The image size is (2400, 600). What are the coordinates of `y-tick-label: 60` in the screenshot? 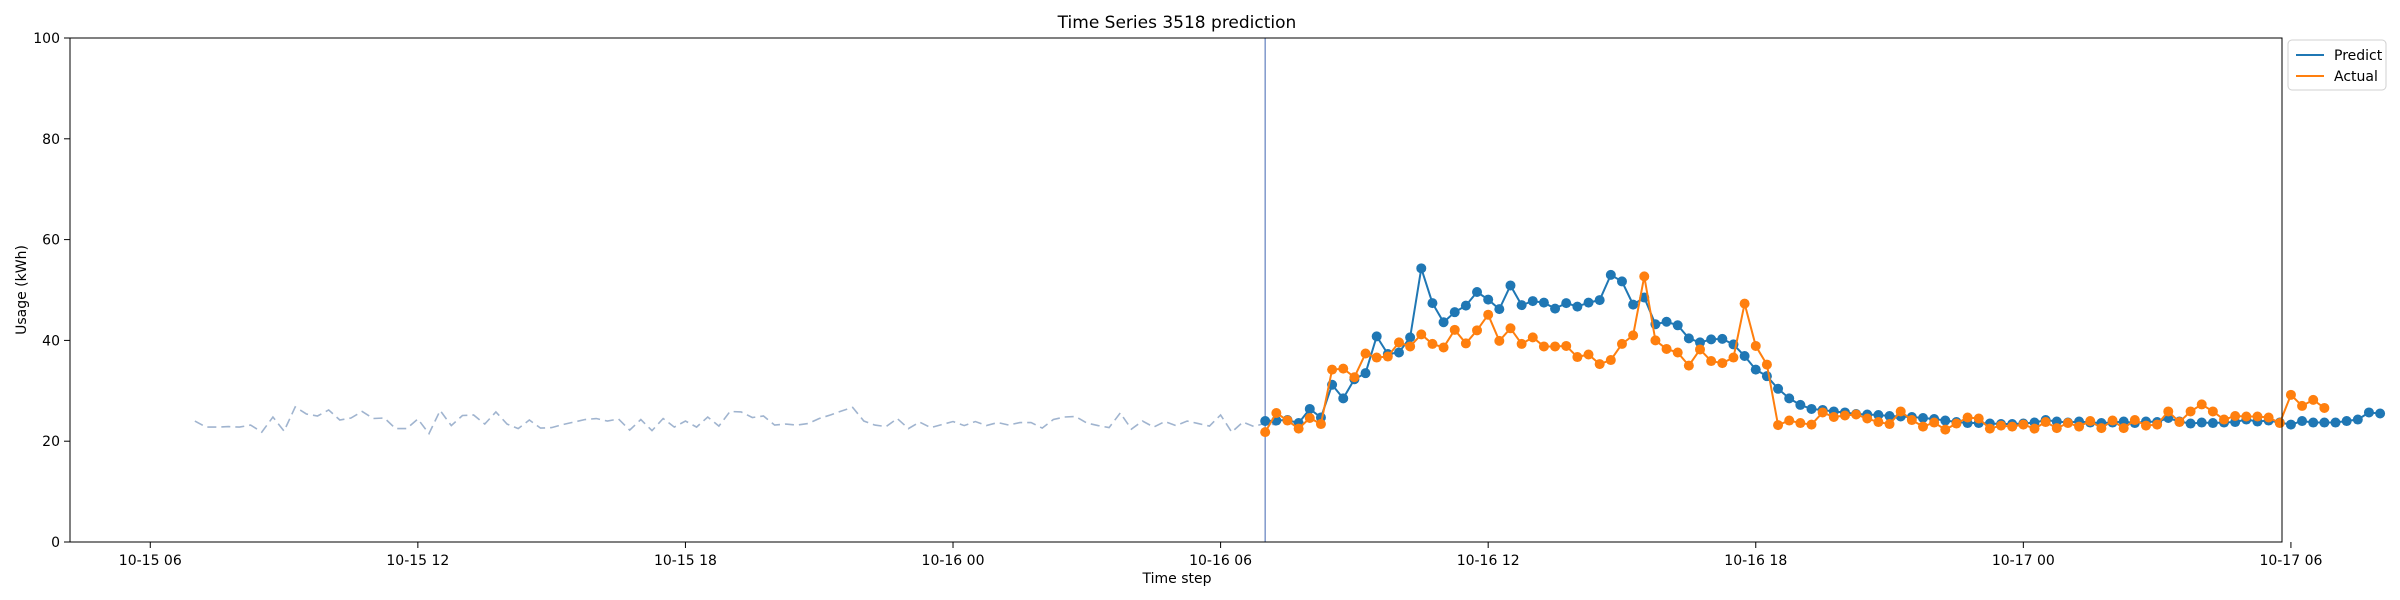 It's located at (51, 241).